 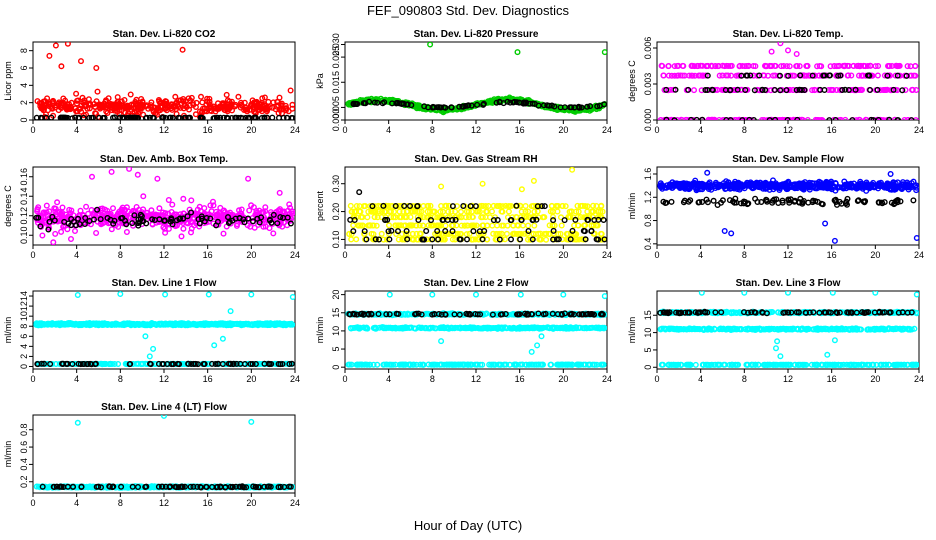 What do you see at coordinates (336, 367) in the screenshot?
I see `y-tick-label: 0` at bounding box center [336, 367].